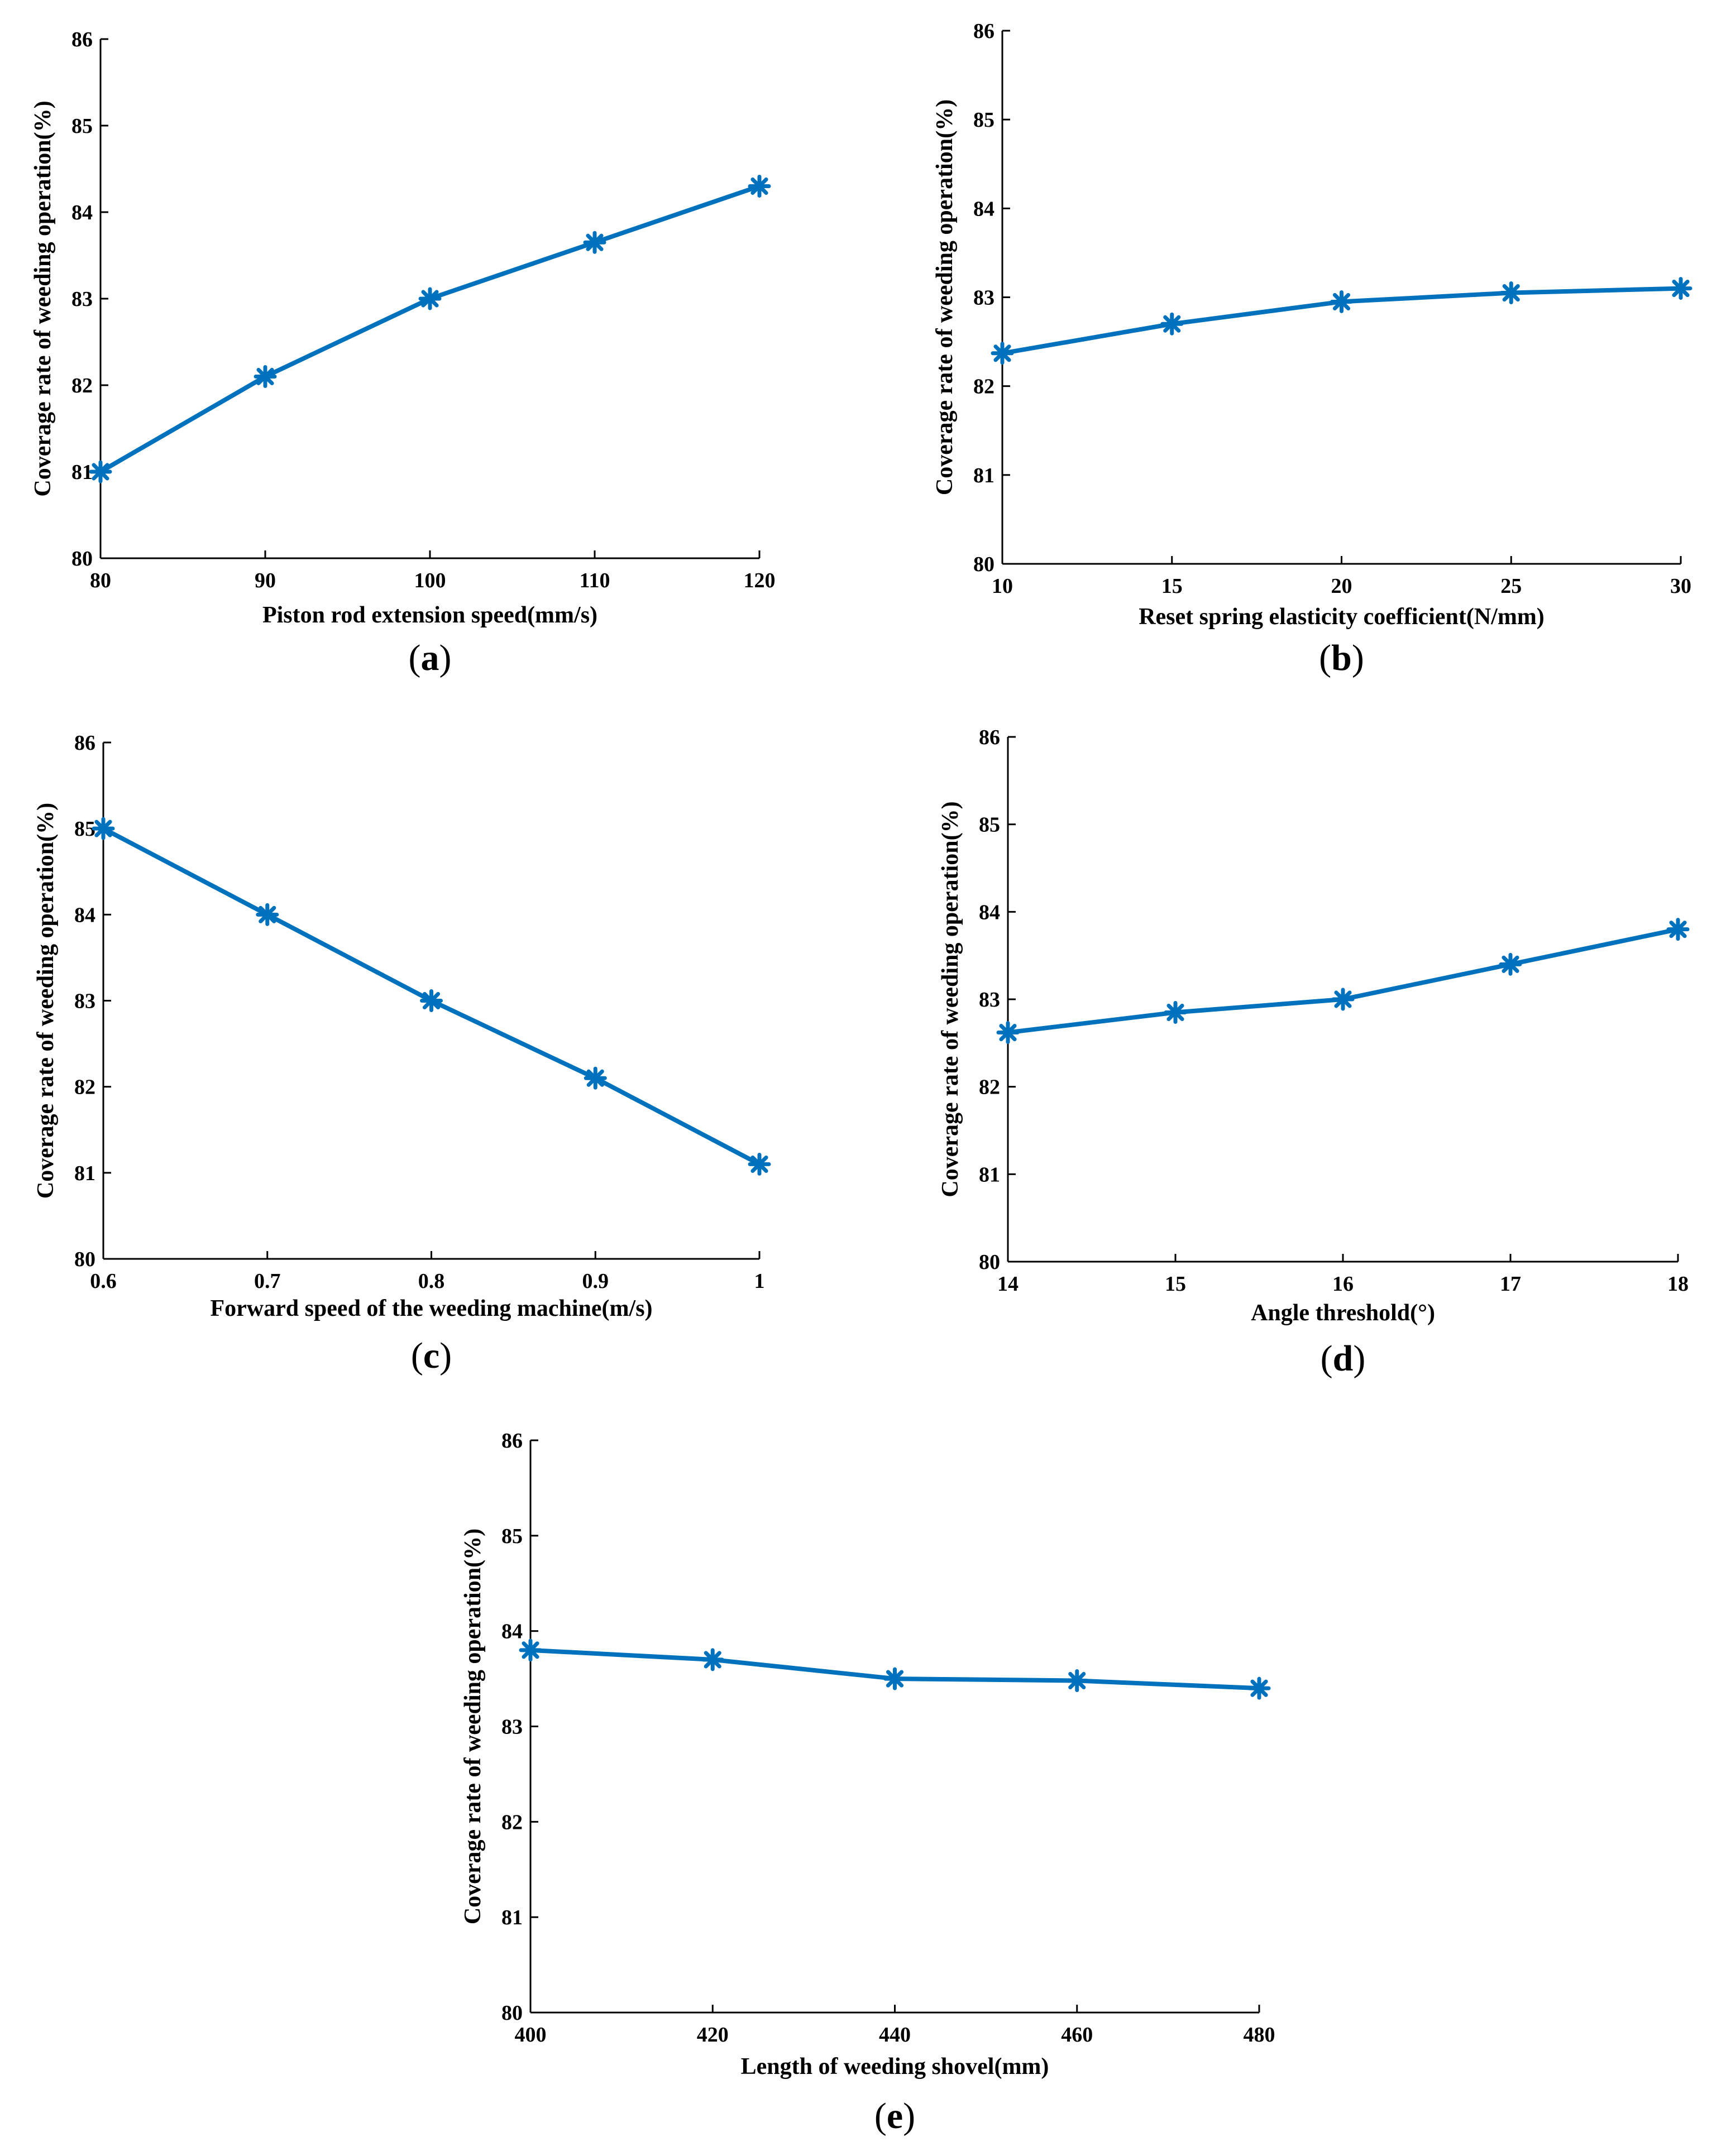 The image size is (1726, 2156). I want to click on panel-caption: (c), so click(431, 1355).